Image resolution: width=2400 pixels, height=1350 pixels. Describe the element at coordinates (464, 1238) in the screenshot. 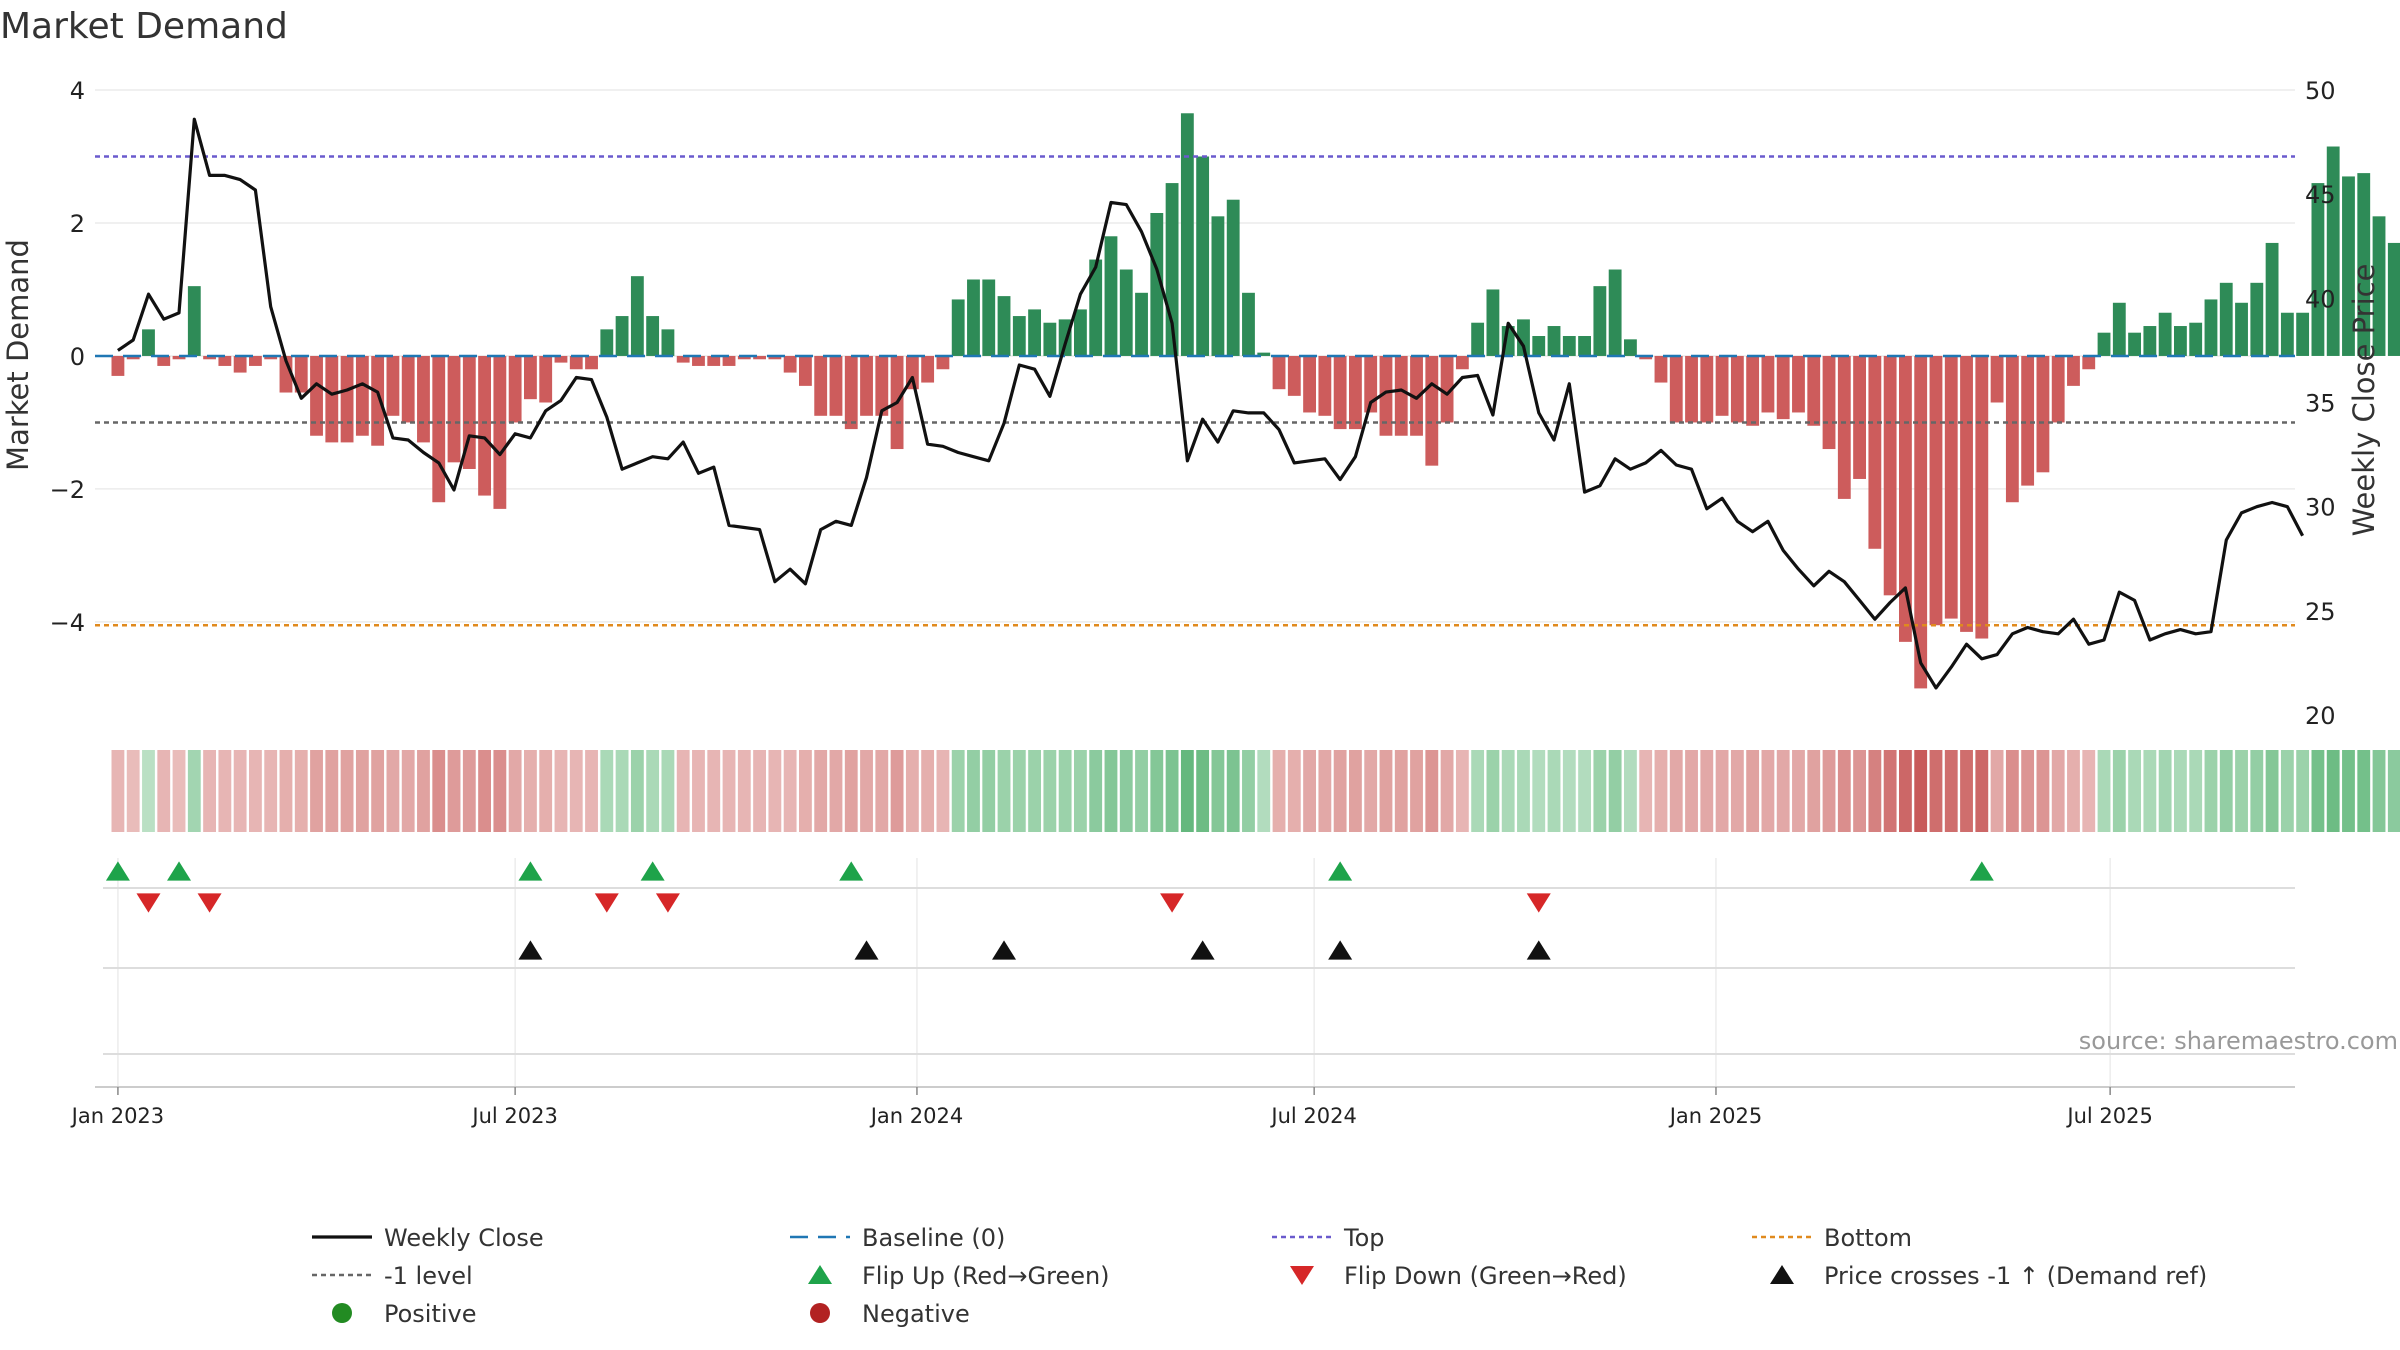

I see `legend-label-close: Weekly Close` at that location.